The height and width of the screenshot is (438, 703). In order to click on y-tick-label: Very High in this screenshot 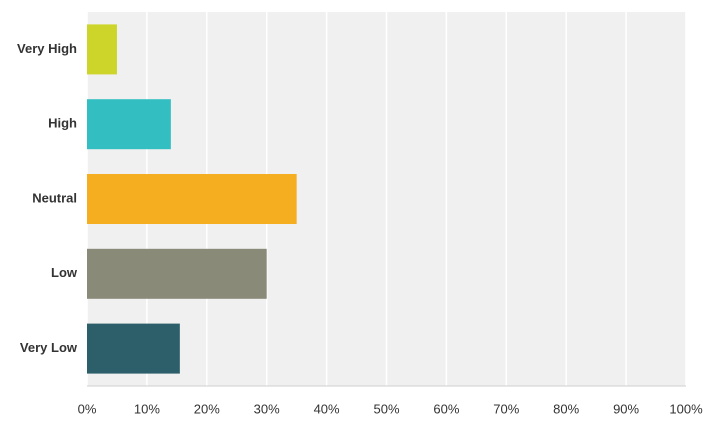, I will do `click(47, 48)`.